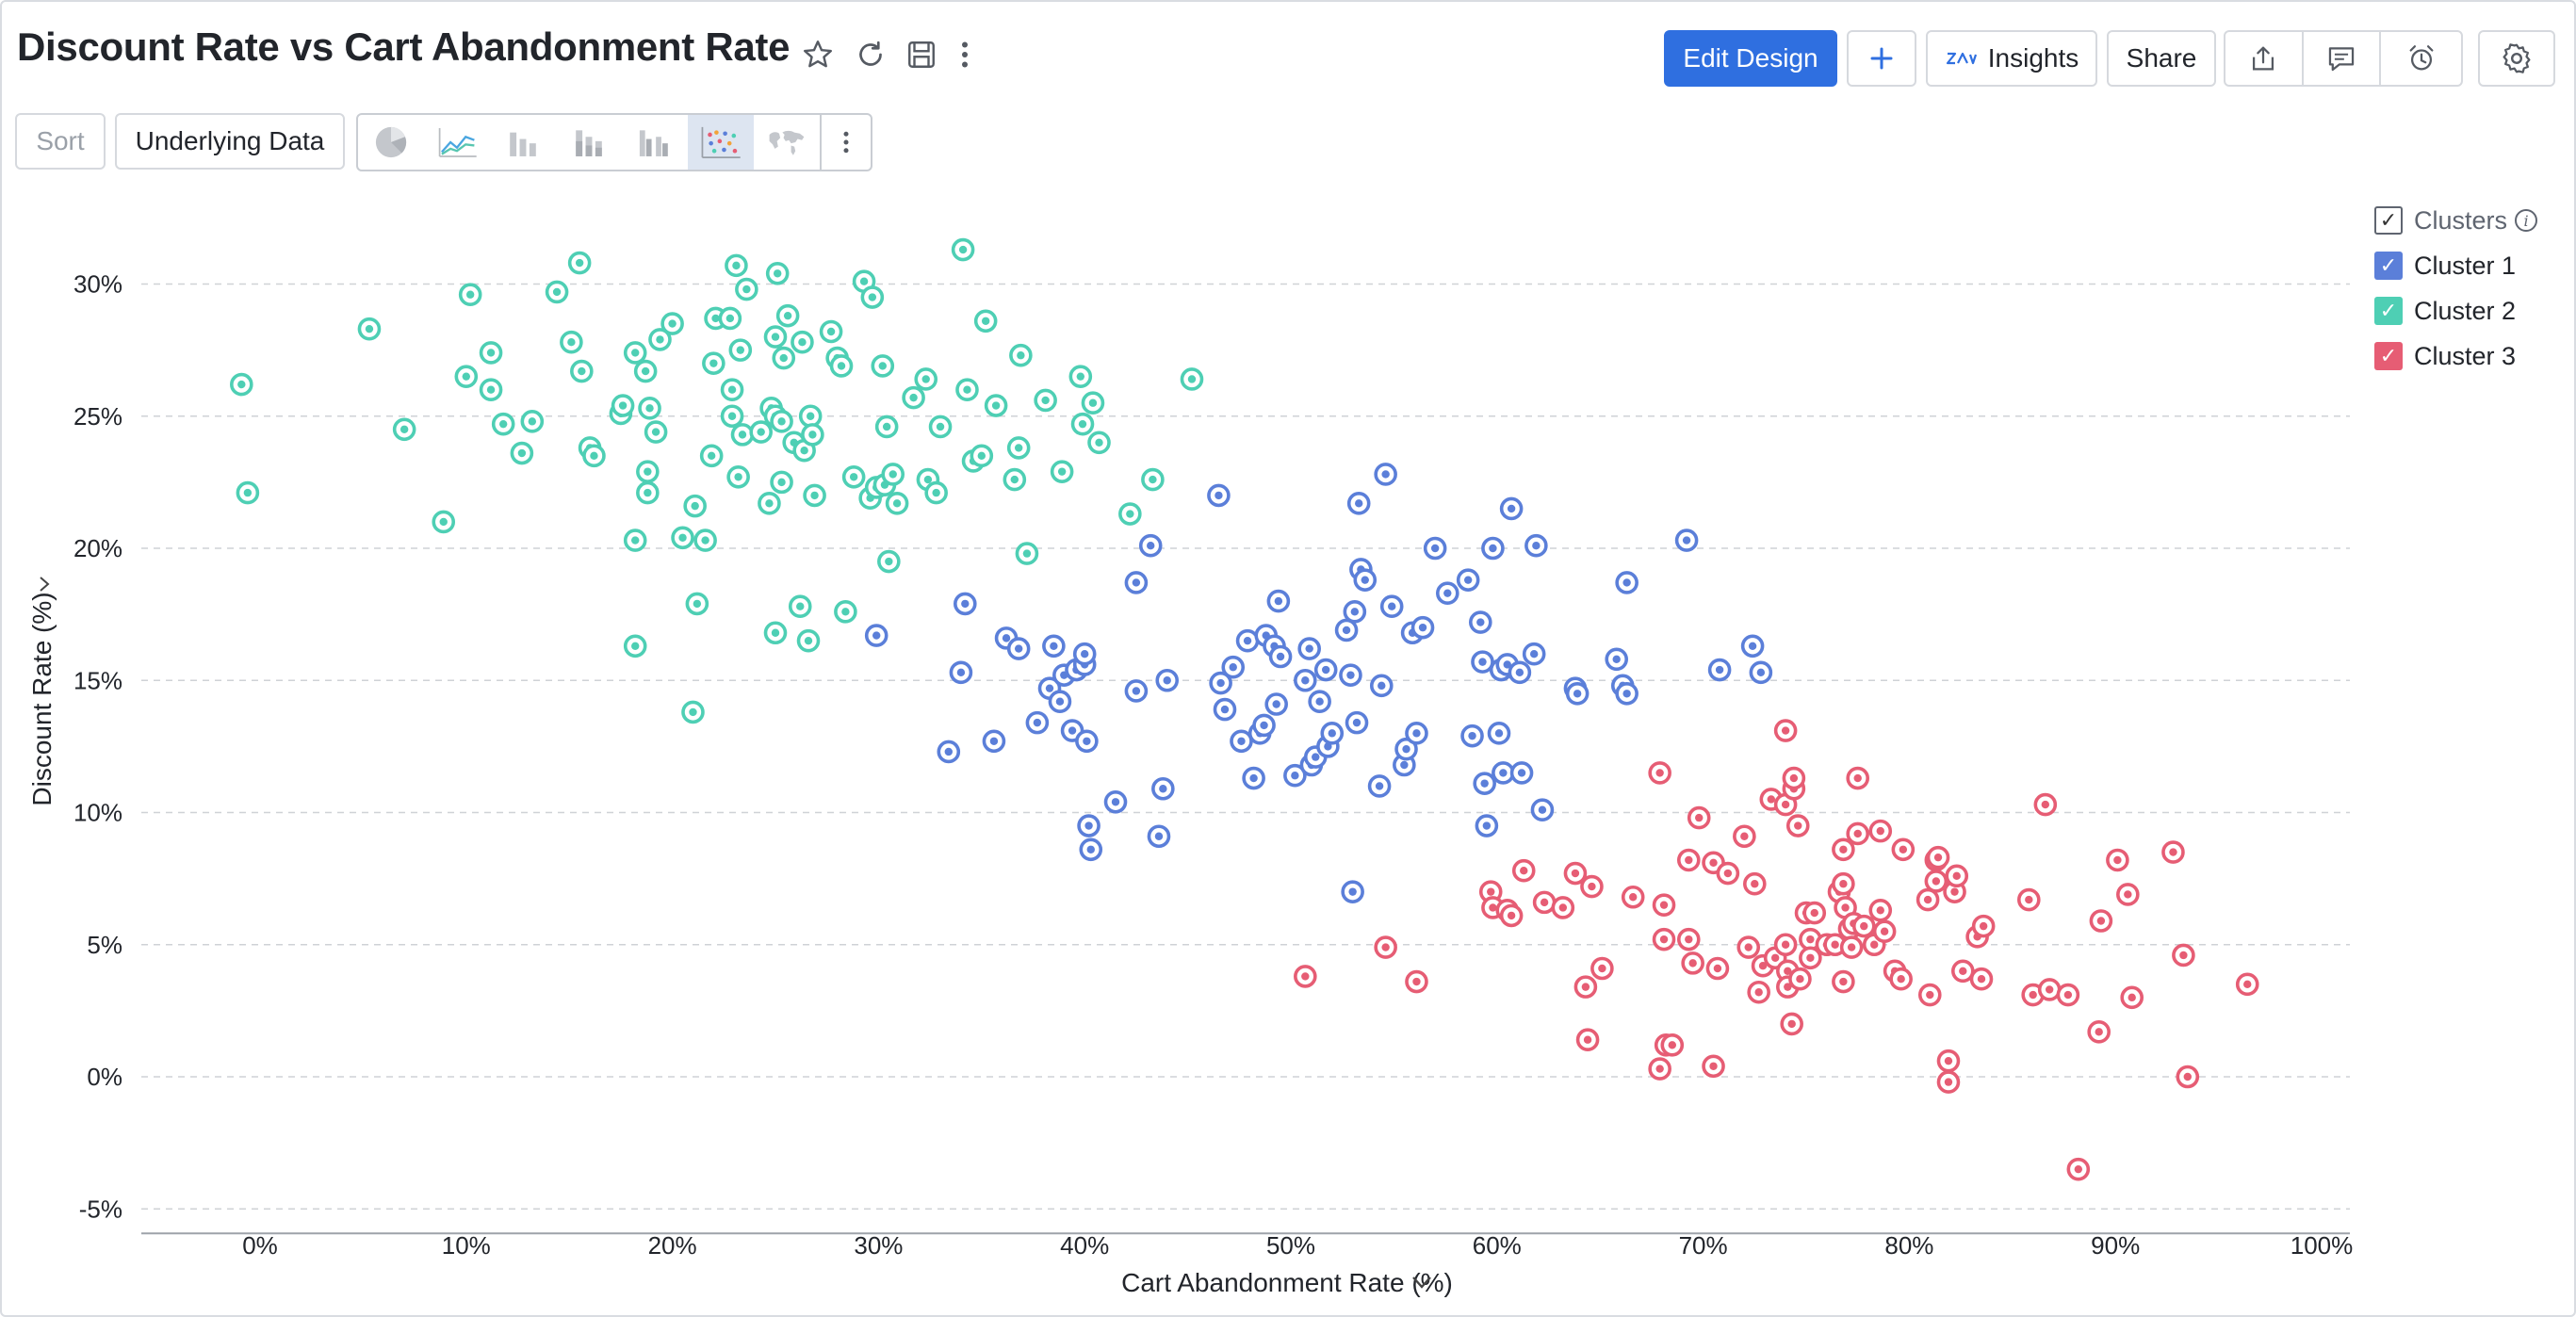 The image size is (2576, 1317). What do you see at coordinates (921, 54) in the screenshot?
I see `save-icon` at bounding box center [921, 54].